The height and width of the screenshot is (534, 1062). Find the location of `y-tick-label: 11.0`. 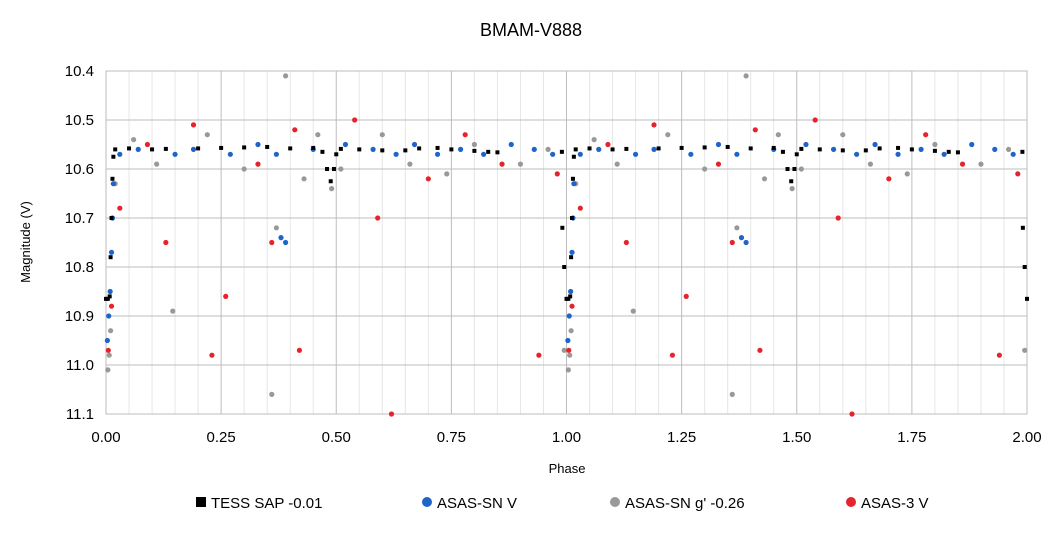

y-tick-label: 11.0 is located at coordinates (80, 365).